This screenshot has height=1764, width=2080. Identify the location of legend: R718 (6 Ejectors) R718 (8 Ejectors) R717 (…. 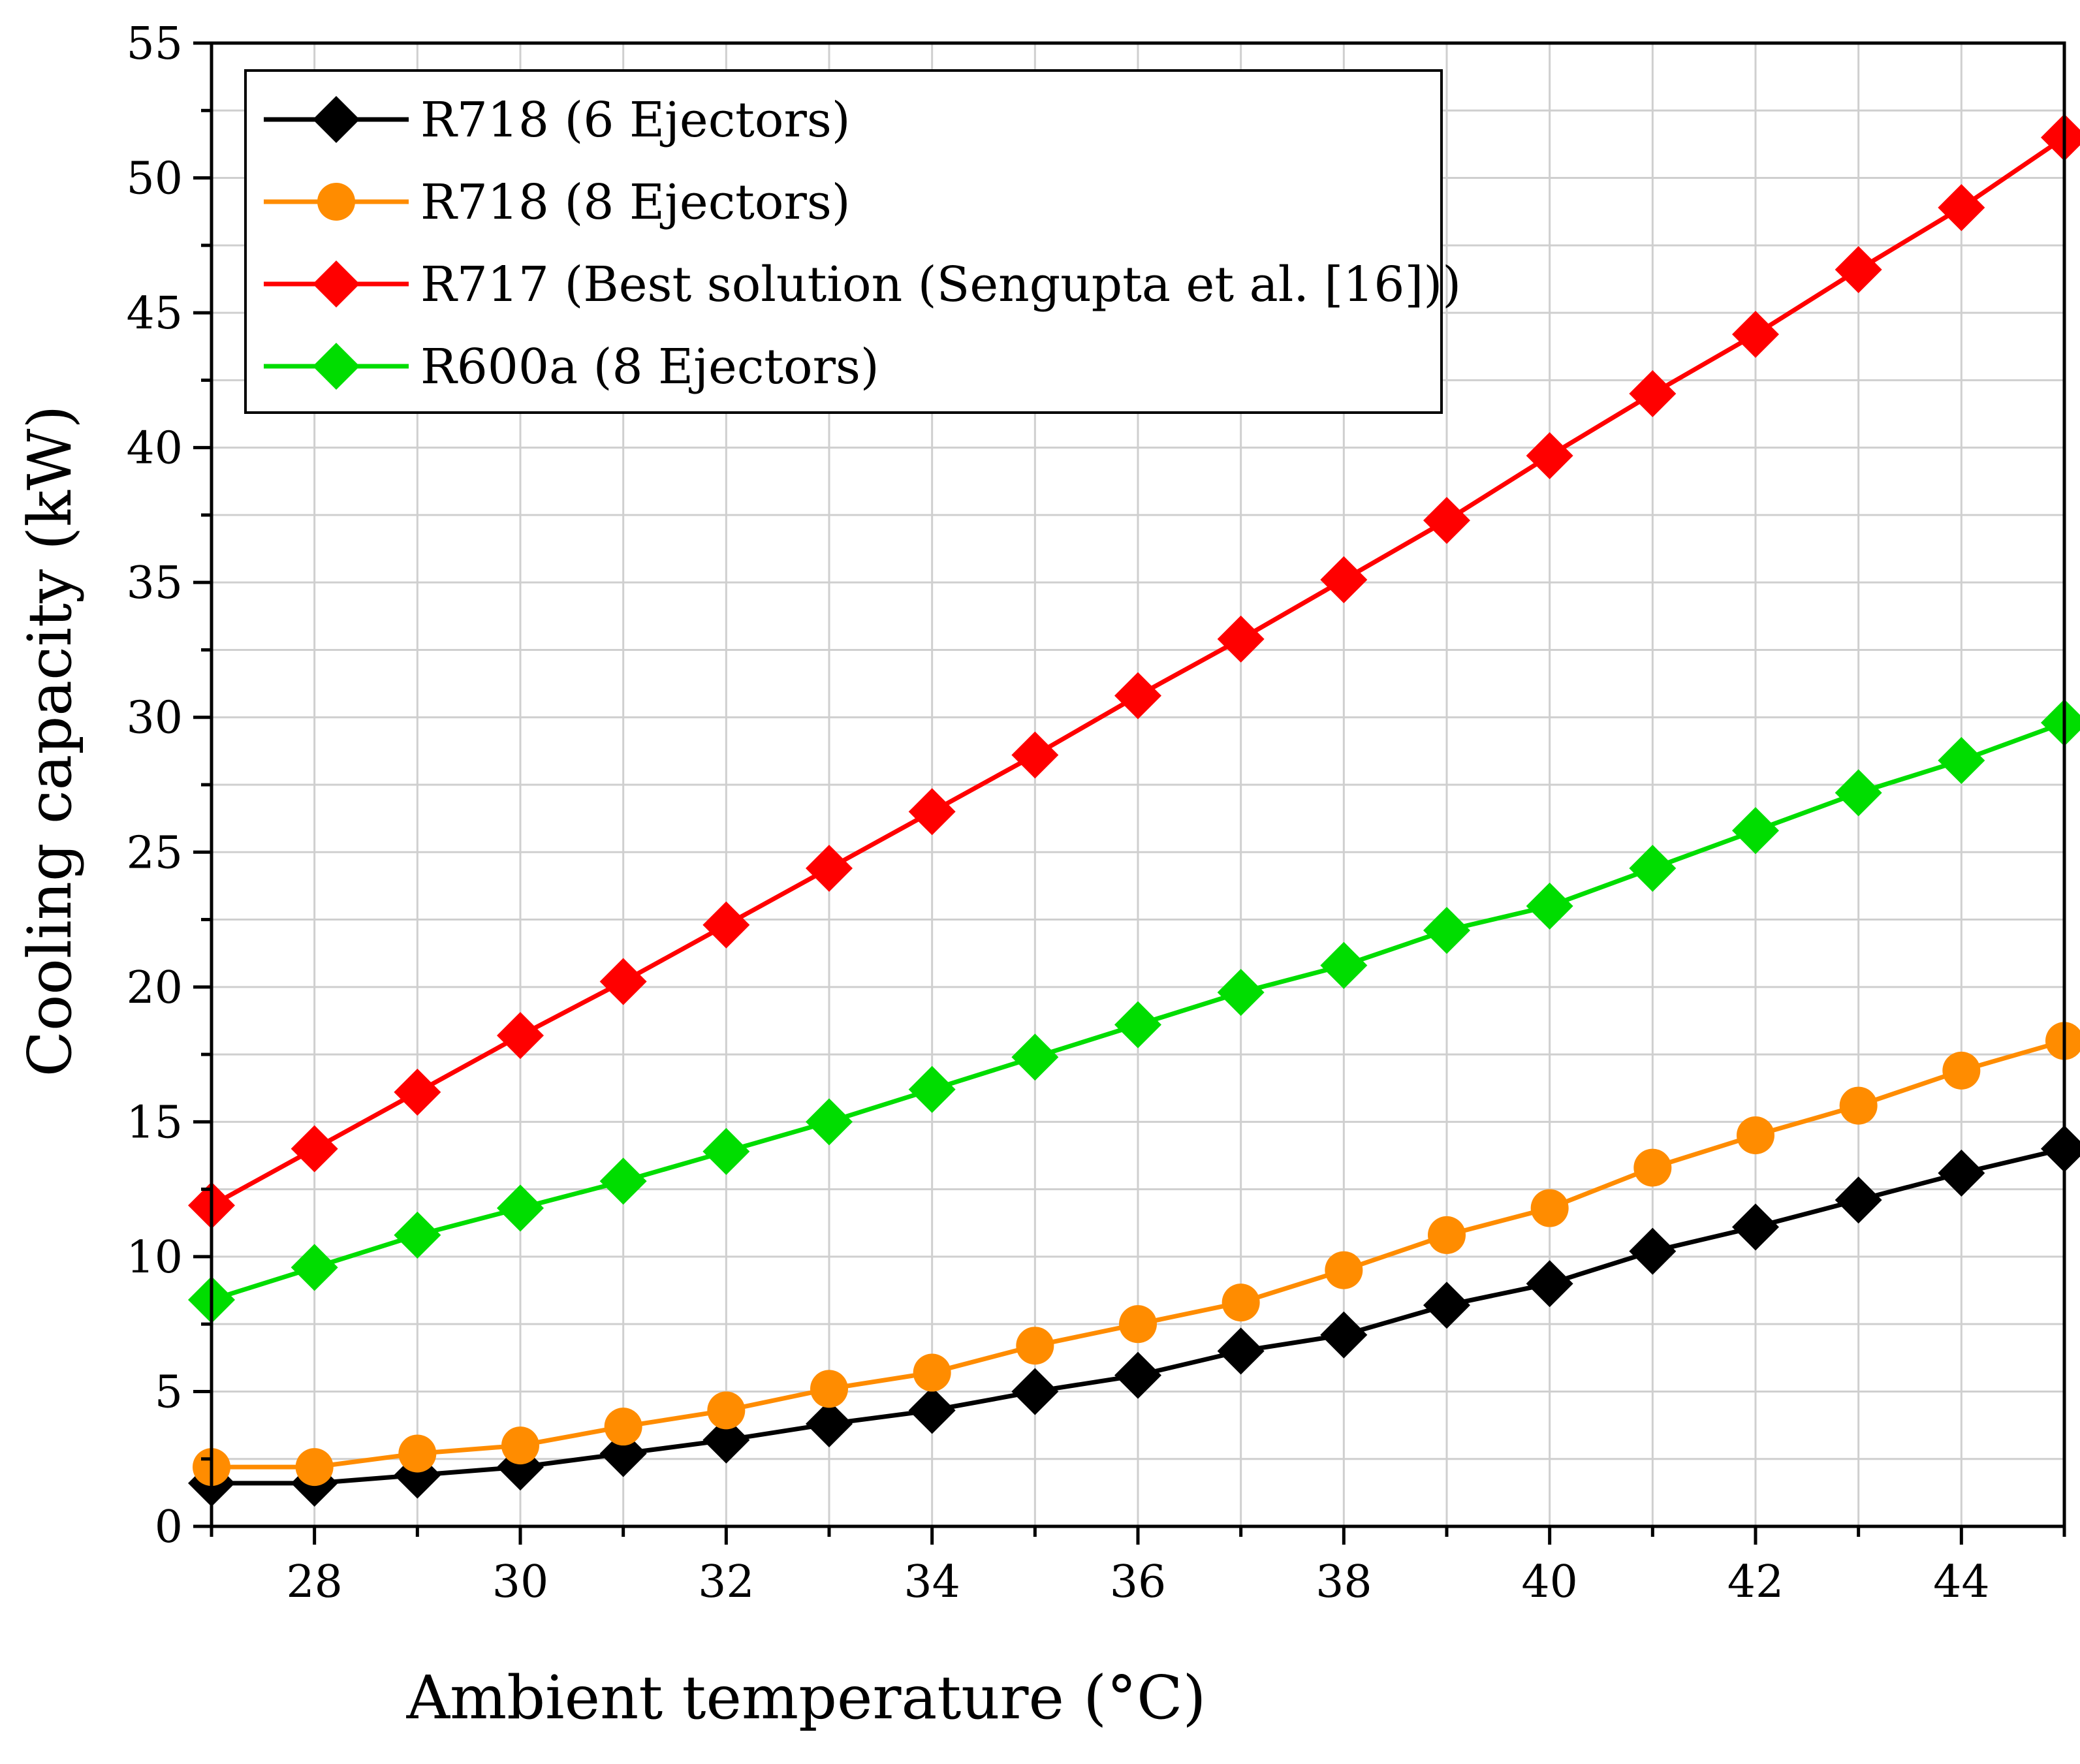
(853, 241).